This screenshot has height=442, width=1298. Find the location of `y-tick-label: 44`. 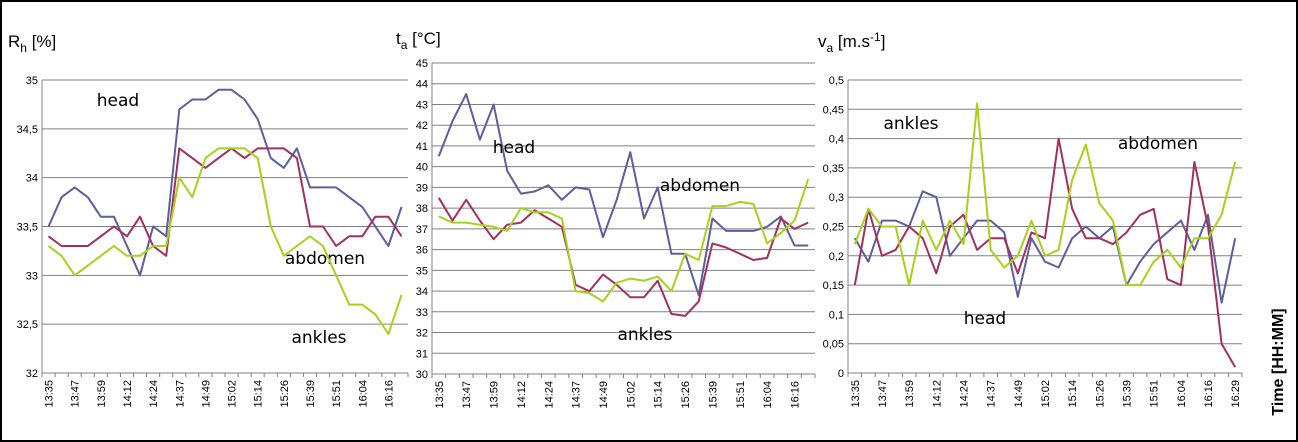

y-tick-label: 44 is located at coordinates (422, 85).